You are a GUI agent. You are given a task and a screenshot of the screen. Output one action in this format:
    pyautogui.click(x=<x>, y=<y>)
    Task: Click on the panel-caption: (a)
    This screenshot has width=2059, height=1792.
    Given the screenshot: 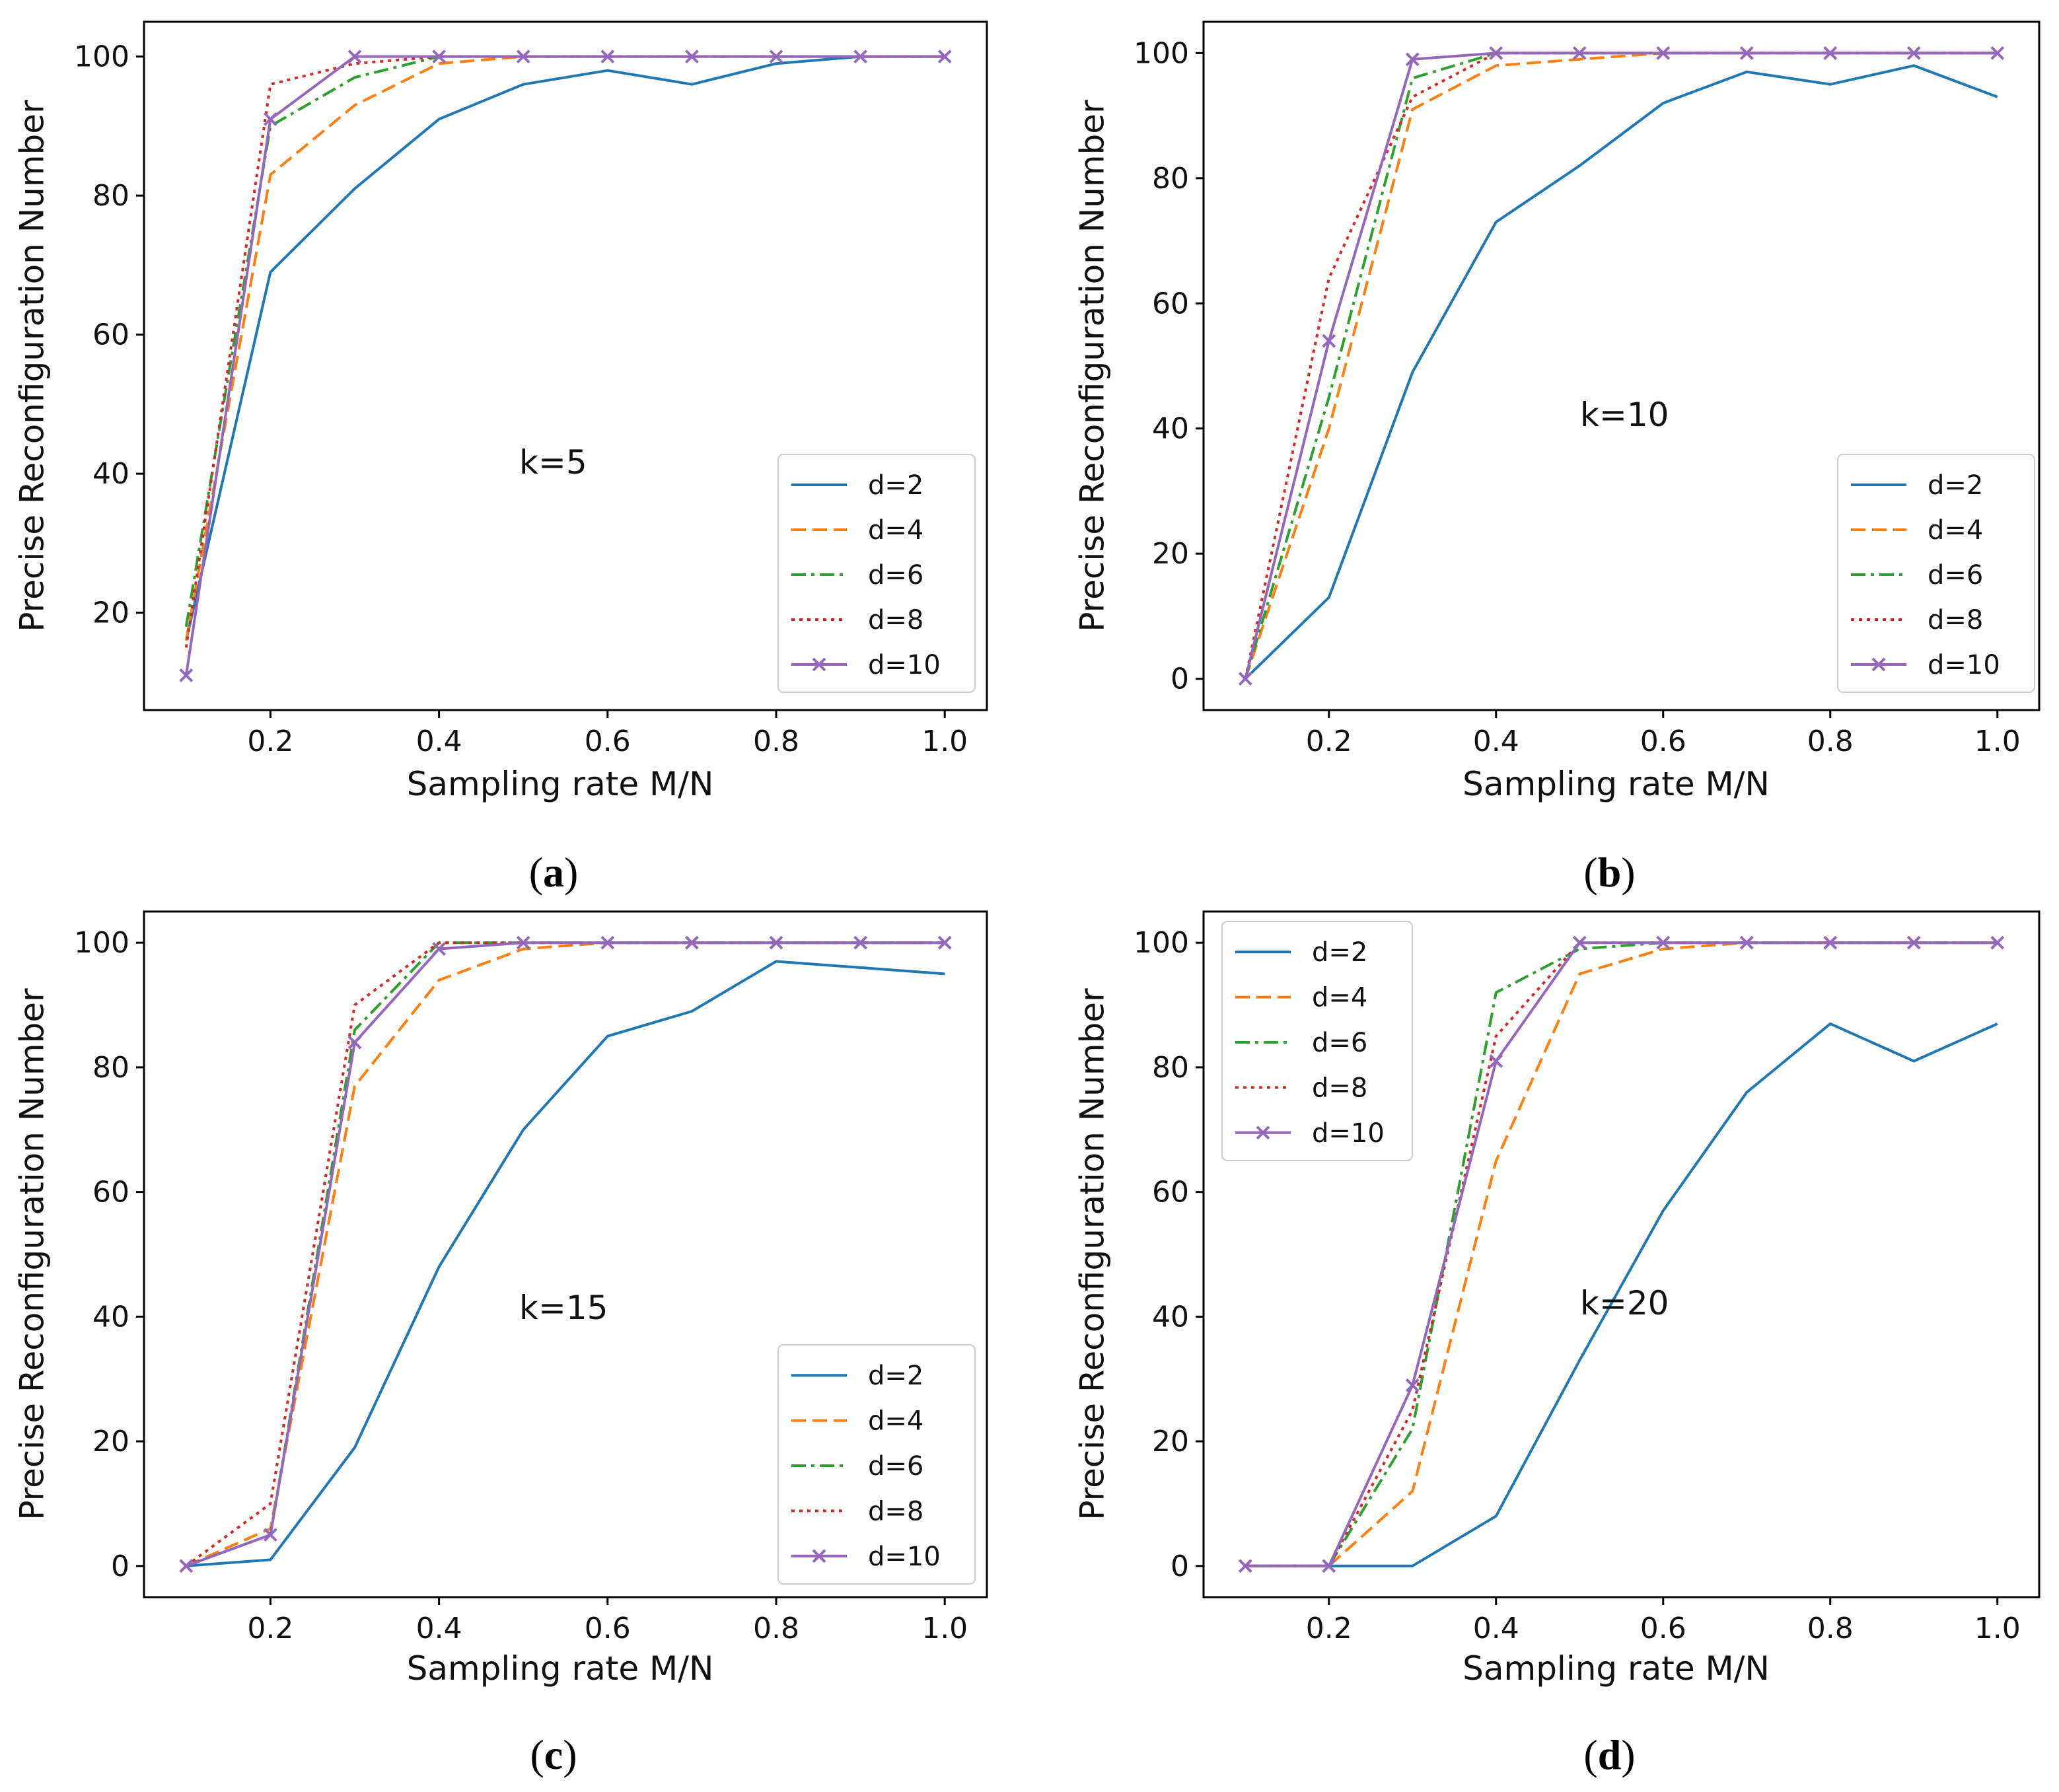 What is the action you would take?
    pyautogui.click(x=554, y=872)
    